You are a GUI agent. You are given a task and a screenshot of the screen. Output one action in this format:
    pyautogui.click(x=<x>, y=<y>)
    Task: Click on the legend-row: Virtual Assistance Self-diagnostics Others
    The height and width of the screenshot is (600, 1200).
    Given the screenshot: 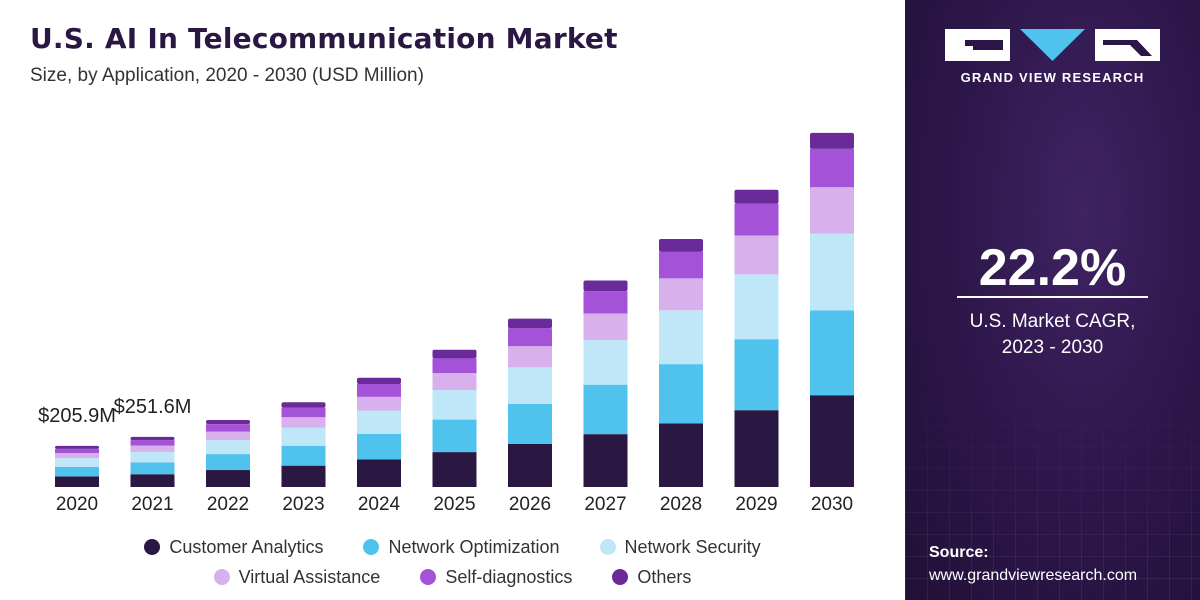 What is the action you would take?
    pyautogui.click(x=452, y=577)
    